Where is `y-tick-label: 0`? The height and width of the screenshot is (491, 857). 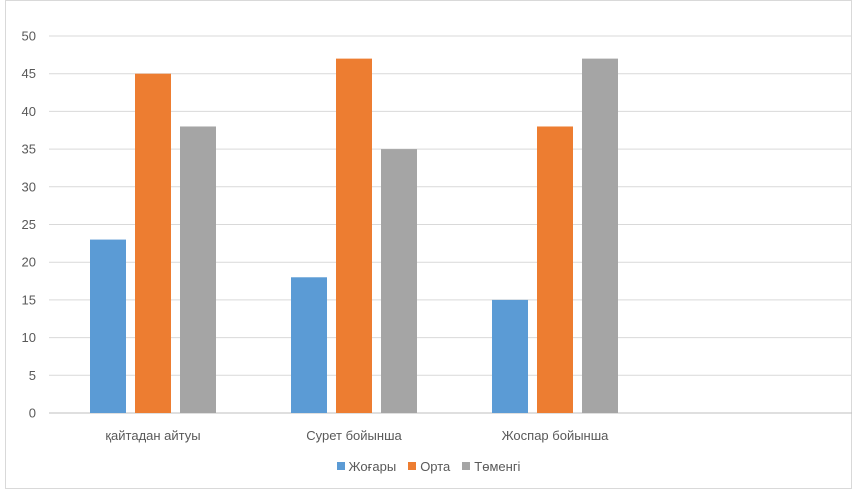
y-tick-label: 0 is located at coordinates (32, 413).